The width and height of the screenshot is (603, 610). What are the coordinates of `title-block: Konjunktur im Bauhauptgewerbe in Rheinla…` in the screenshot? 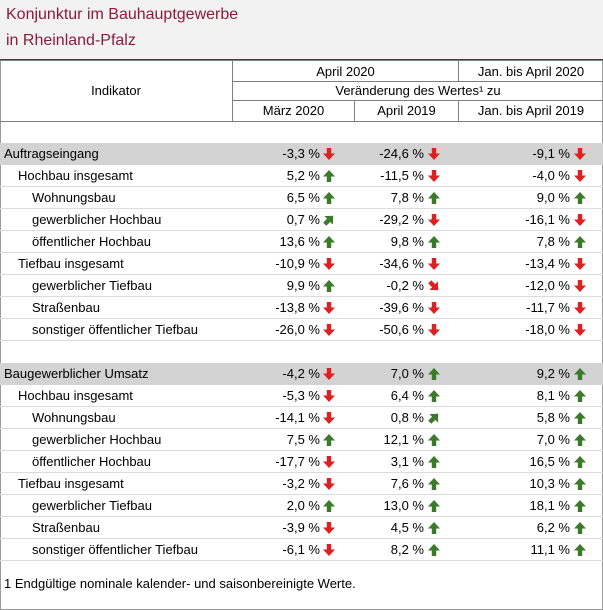 It's located at (301, 30).